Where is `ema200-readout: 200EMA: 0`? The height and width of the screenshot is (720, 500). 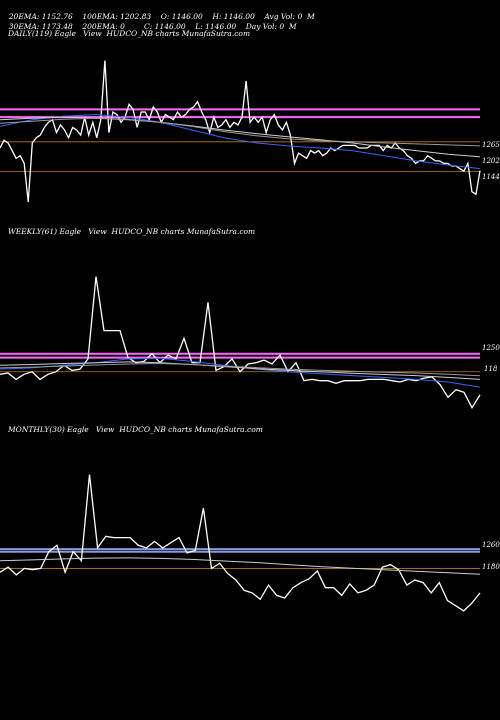 ema200-readout: 200EMA: 0 is located at coordinates (103, 26).